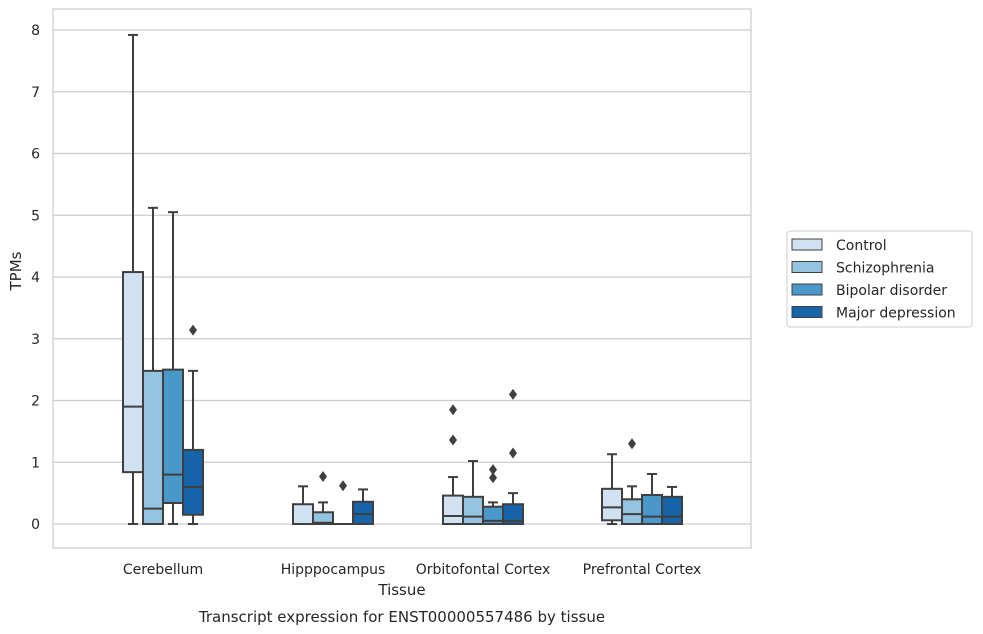 The image size is (983, 634). I want to click on y-tick-labels: 0 1 2 3 4 5 6 7 8, so click(35, 278).